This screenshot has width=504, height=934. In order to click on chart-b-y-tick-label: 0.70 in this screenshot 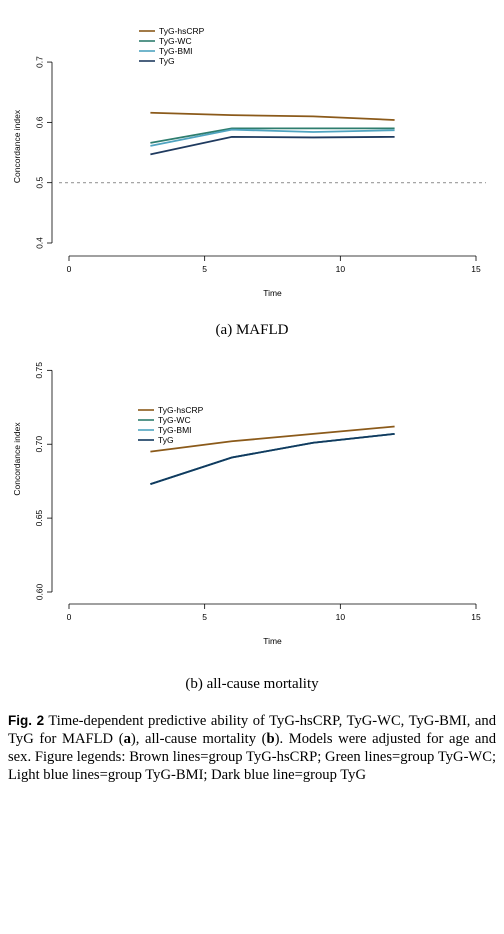, I will do `click(39, 444)`.